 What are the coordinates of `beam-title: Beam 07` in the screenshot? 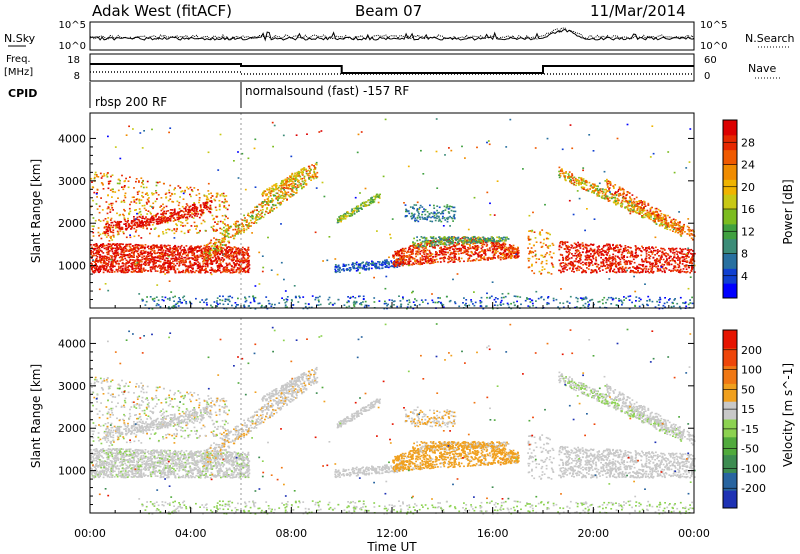 It's located at (388, 11).